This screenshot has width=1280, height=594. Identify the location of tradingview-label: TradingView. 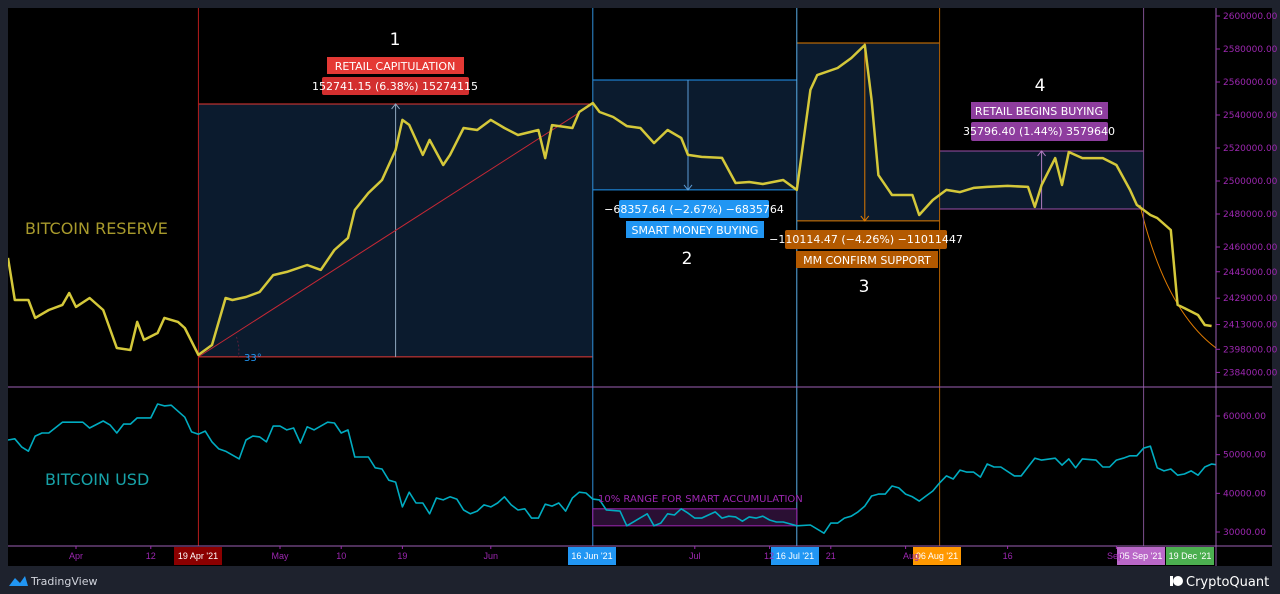
(63, 581).